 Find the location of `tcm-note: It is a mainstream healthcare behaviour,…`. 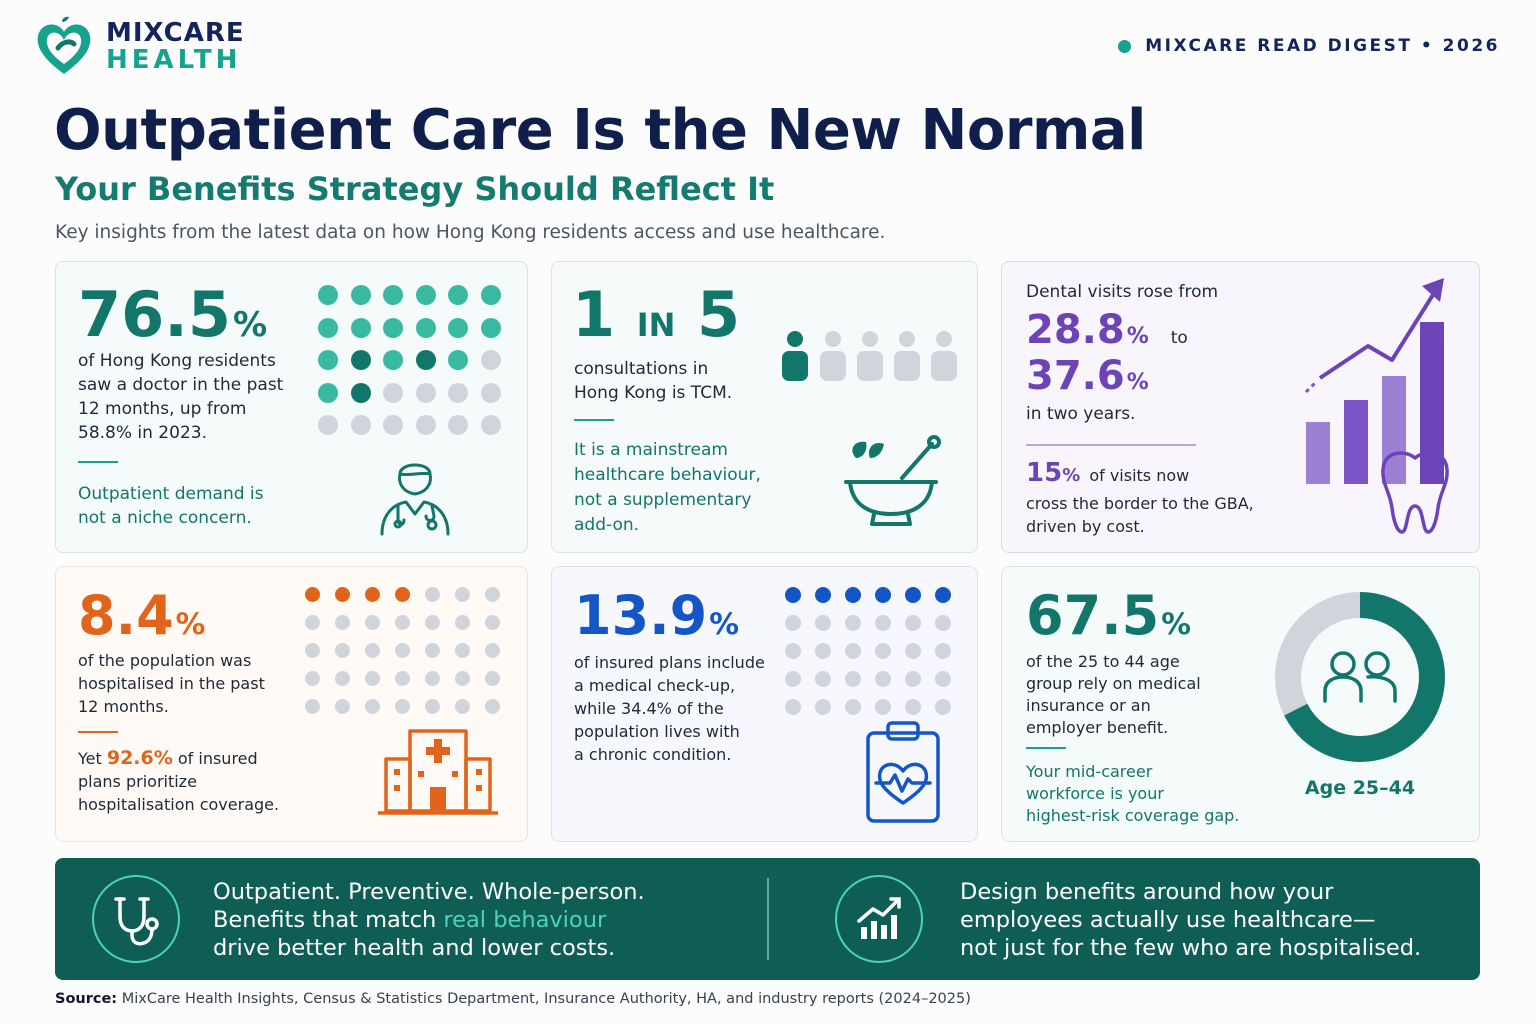

tcm-note: It is a mainstream healthcare behaviour,… is located at coordinates (667, 488).